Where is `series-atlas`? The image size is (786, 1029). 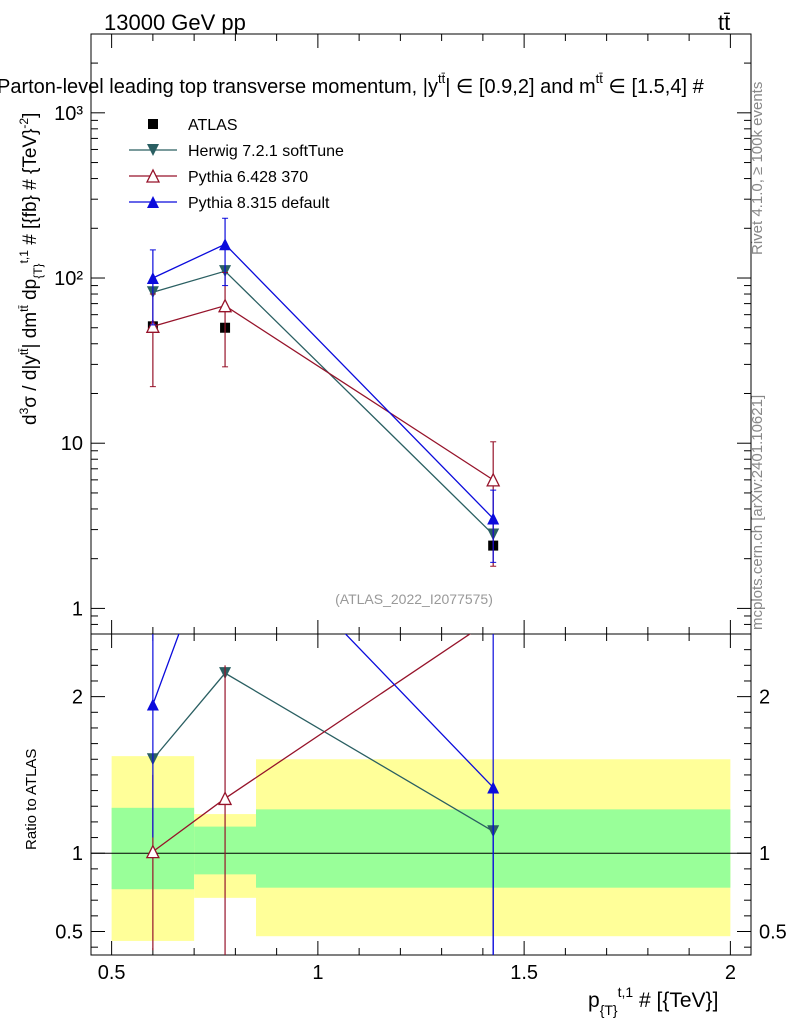 series-atlas is located at coordinates (323, 436).